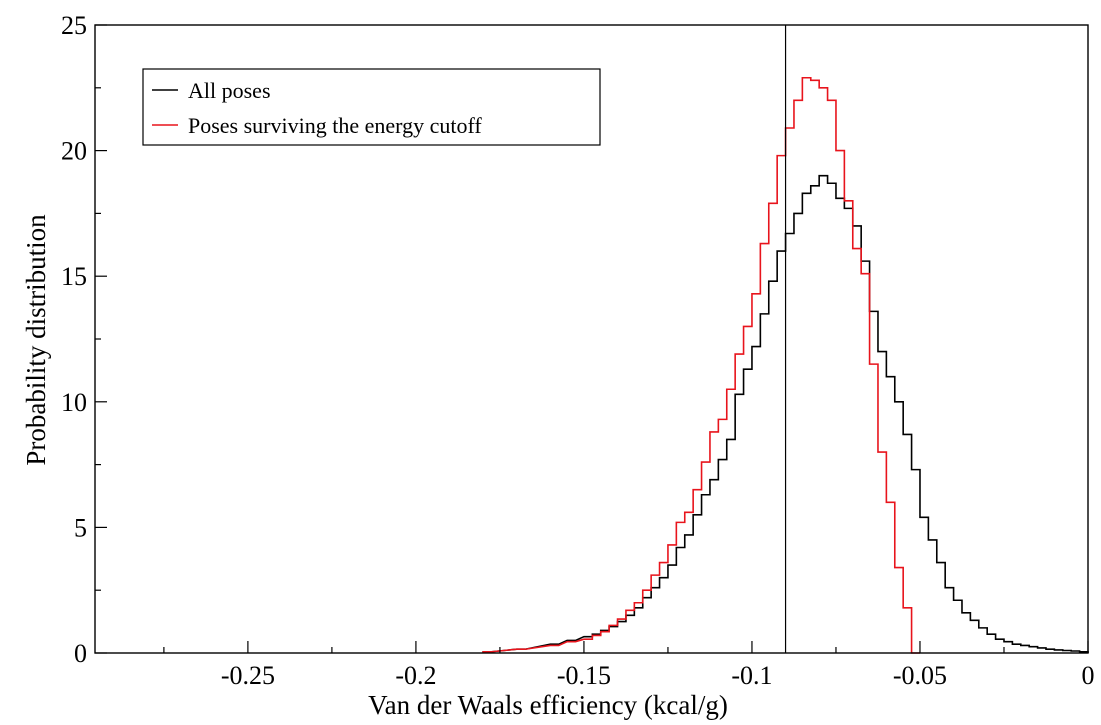  I want to click on y-tick-label: 0, so click(80, 653).